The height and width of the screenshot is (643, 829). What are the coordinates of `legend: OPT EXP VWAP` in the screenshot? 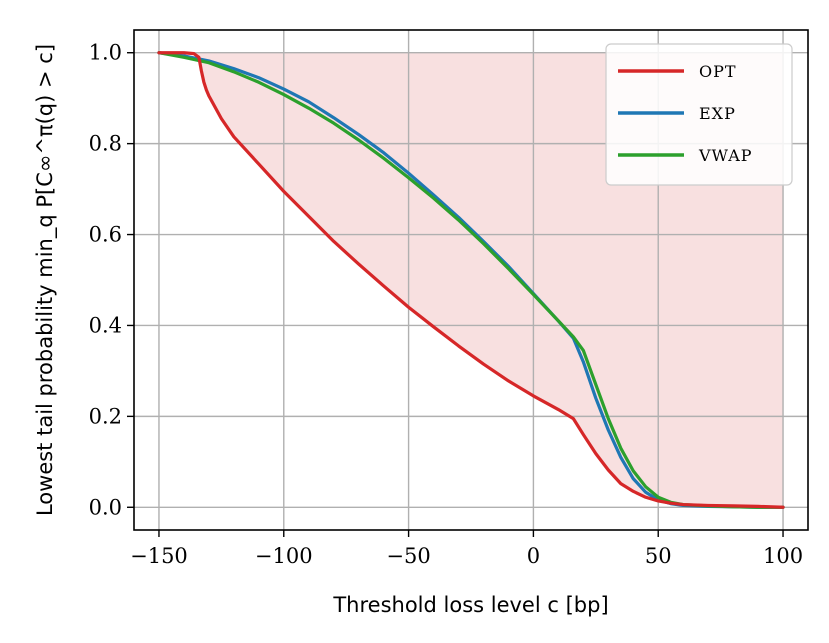 It's located at (699, 114).